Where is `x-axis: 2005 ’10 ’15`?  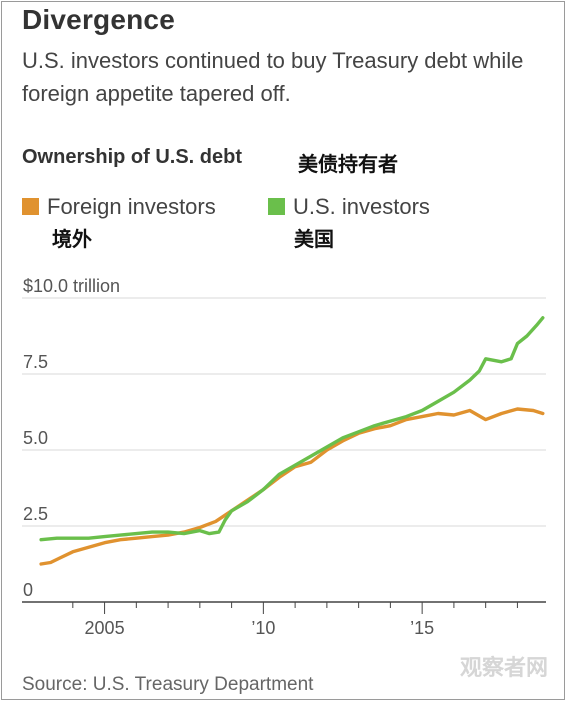 x-axis: 2005 ’10 ’15 is located at coordinates (295, 620).